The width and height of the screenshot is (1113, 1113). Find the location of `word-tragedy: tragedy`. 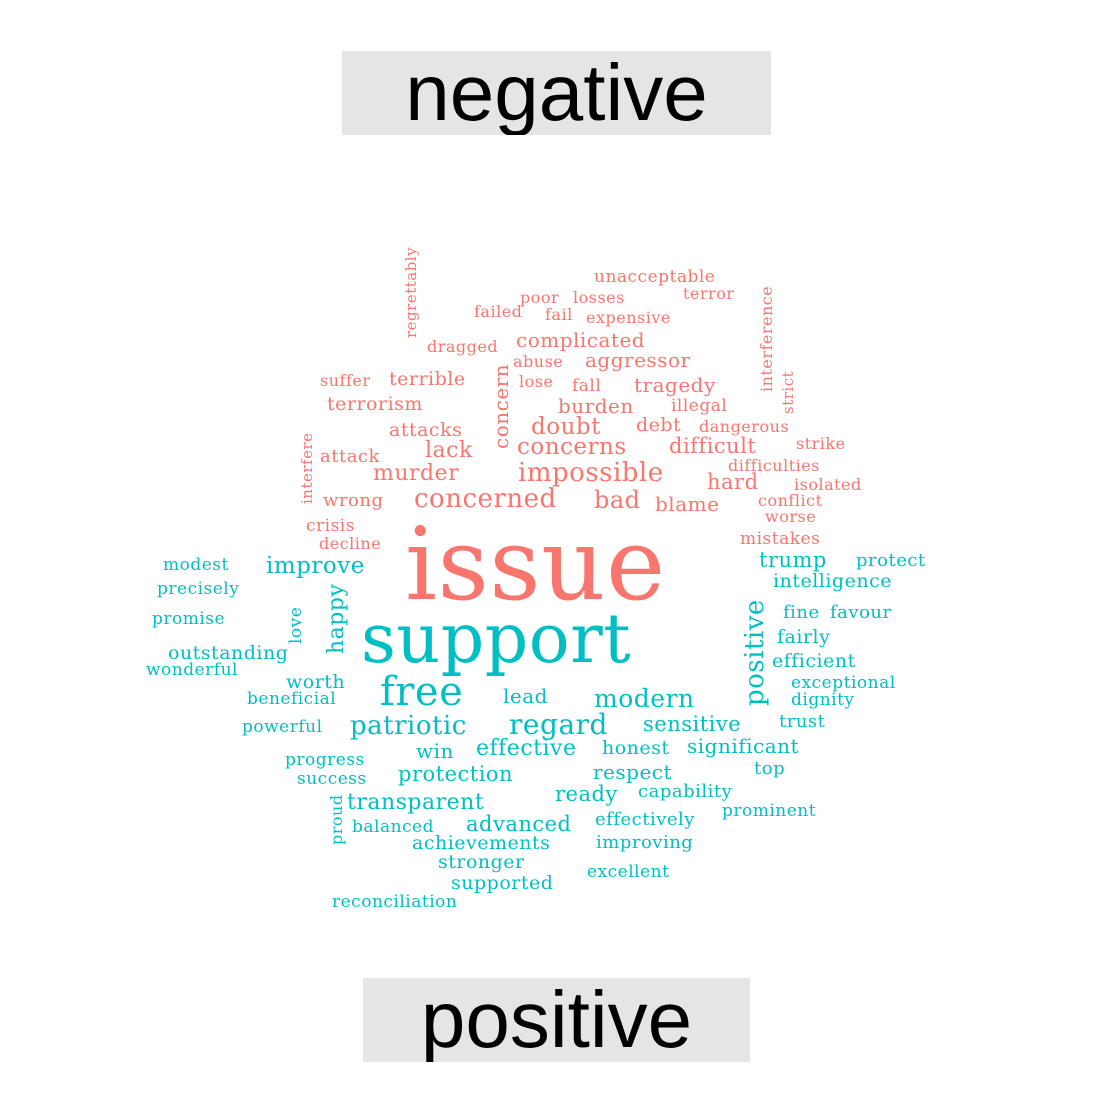

word-tragedy: tragedy is located at coordinates (675, 385).